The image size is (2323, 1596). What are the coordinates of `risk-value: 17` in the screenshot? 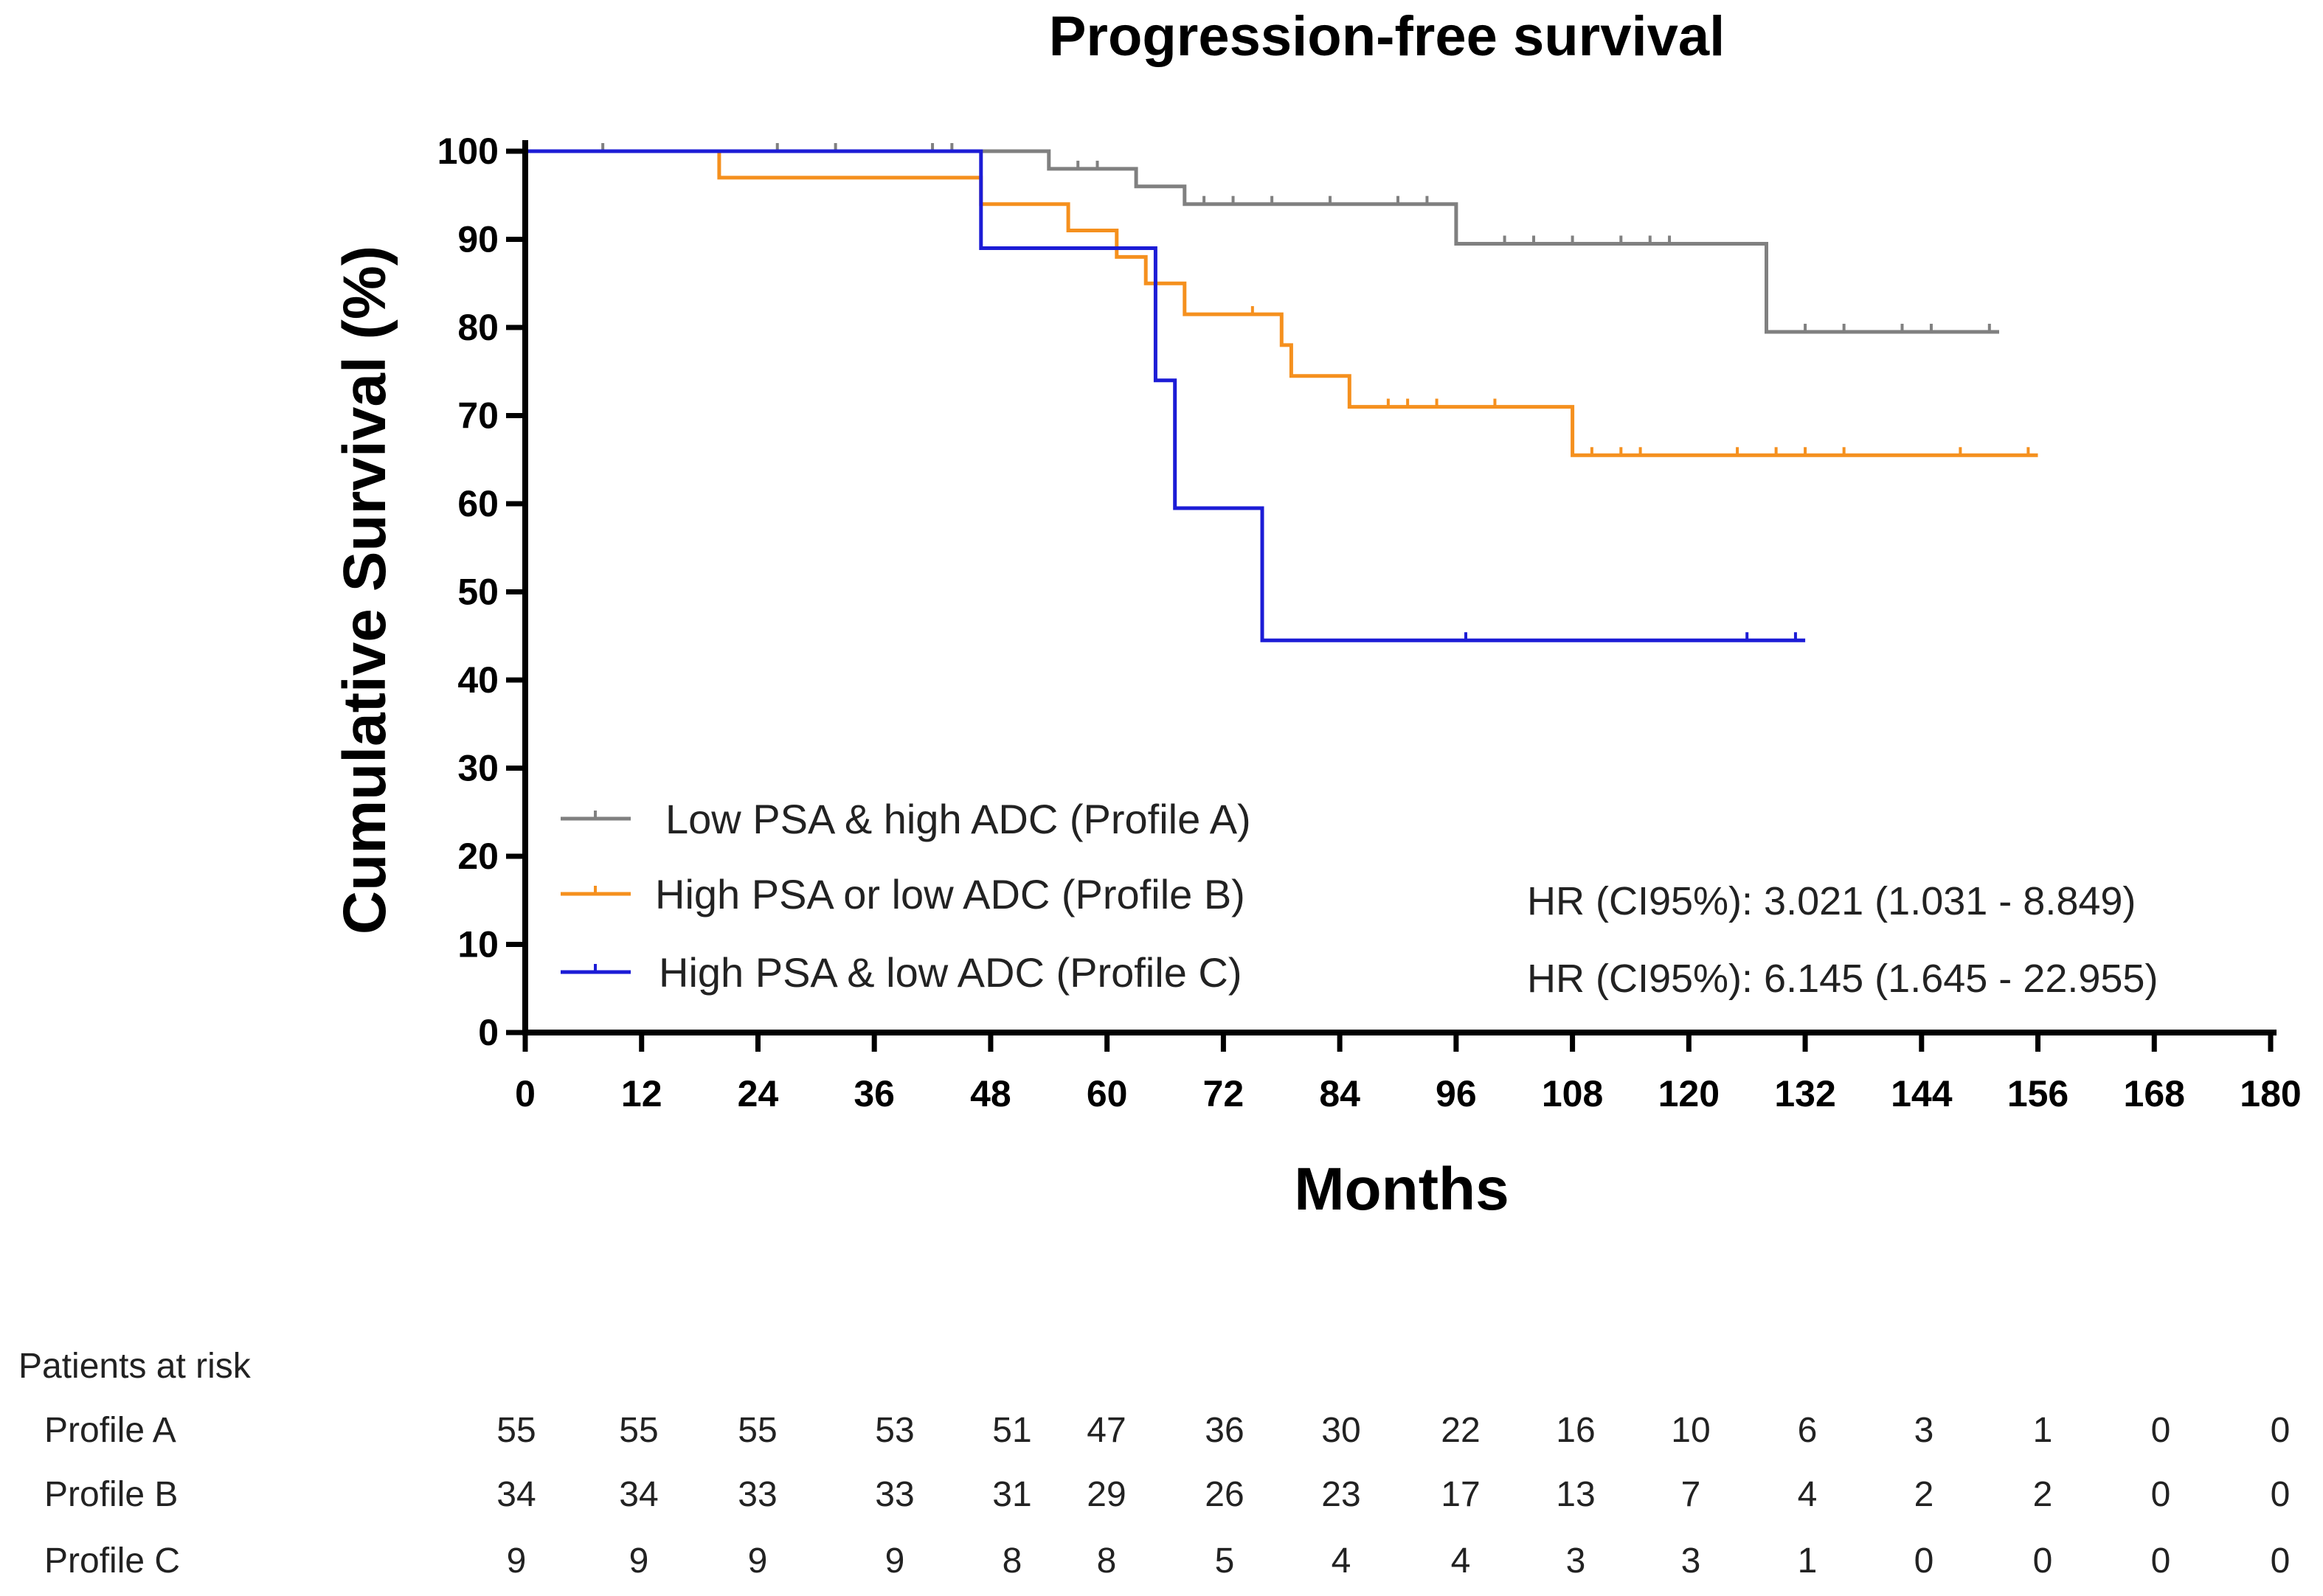 It's located at (1460, 1495).